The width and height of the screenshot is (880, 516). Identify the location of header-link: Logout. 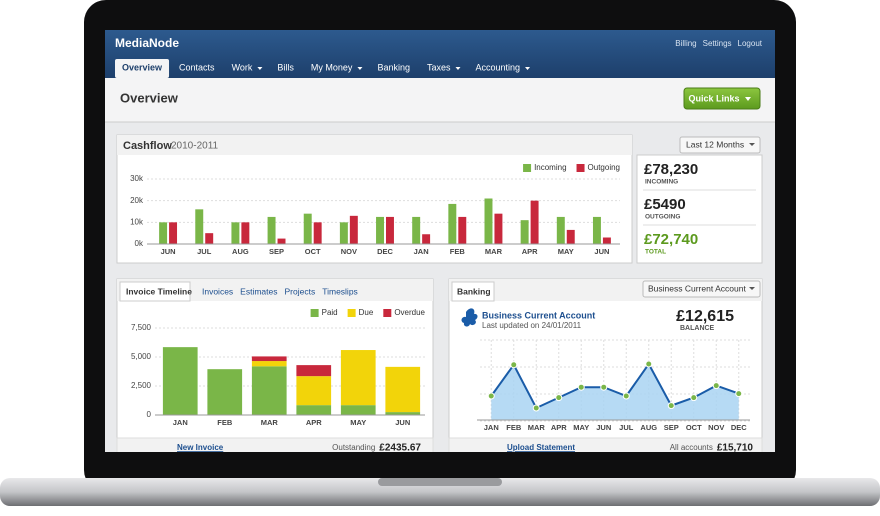
(750, 43).